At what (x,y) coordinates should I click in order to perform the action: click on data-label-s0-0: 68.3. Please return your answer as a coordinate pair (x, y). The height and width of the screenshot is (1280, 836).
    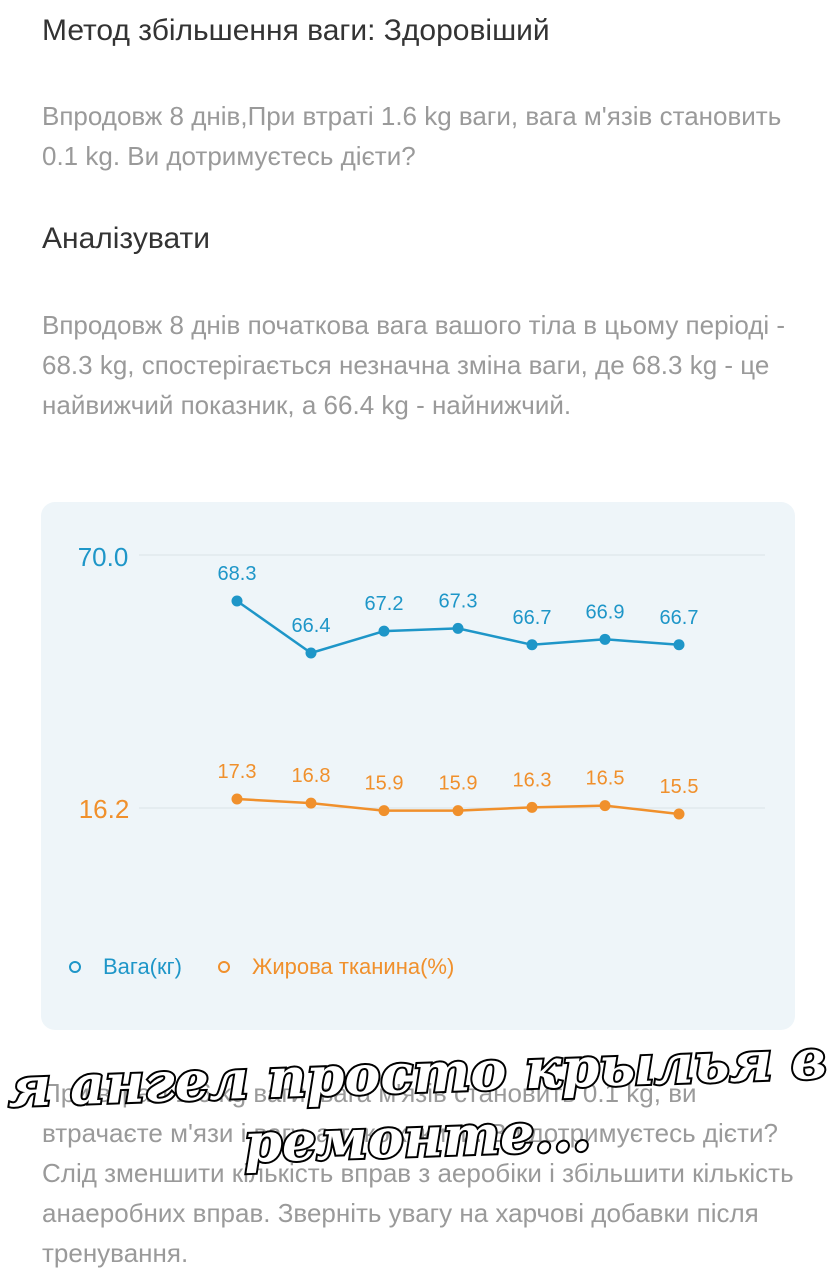
    Looking at the image, I should click on (237, 574).